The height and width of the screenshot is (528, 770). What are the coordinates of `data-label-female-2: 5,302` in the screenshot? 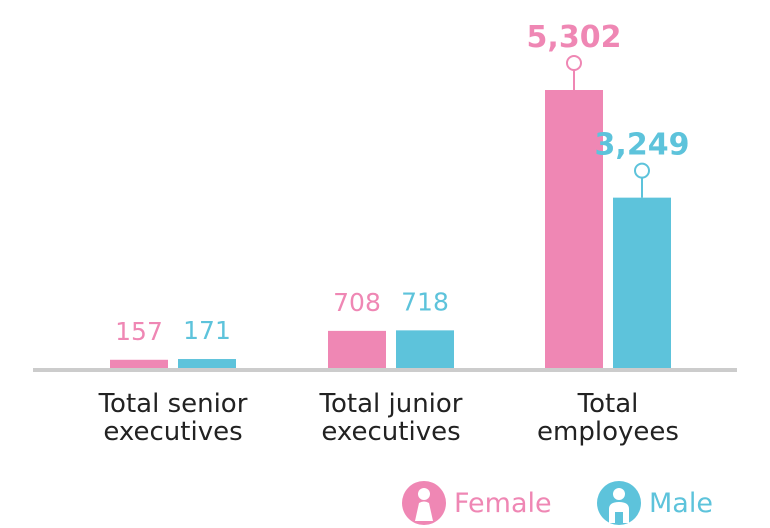 It's located at (574, 37).